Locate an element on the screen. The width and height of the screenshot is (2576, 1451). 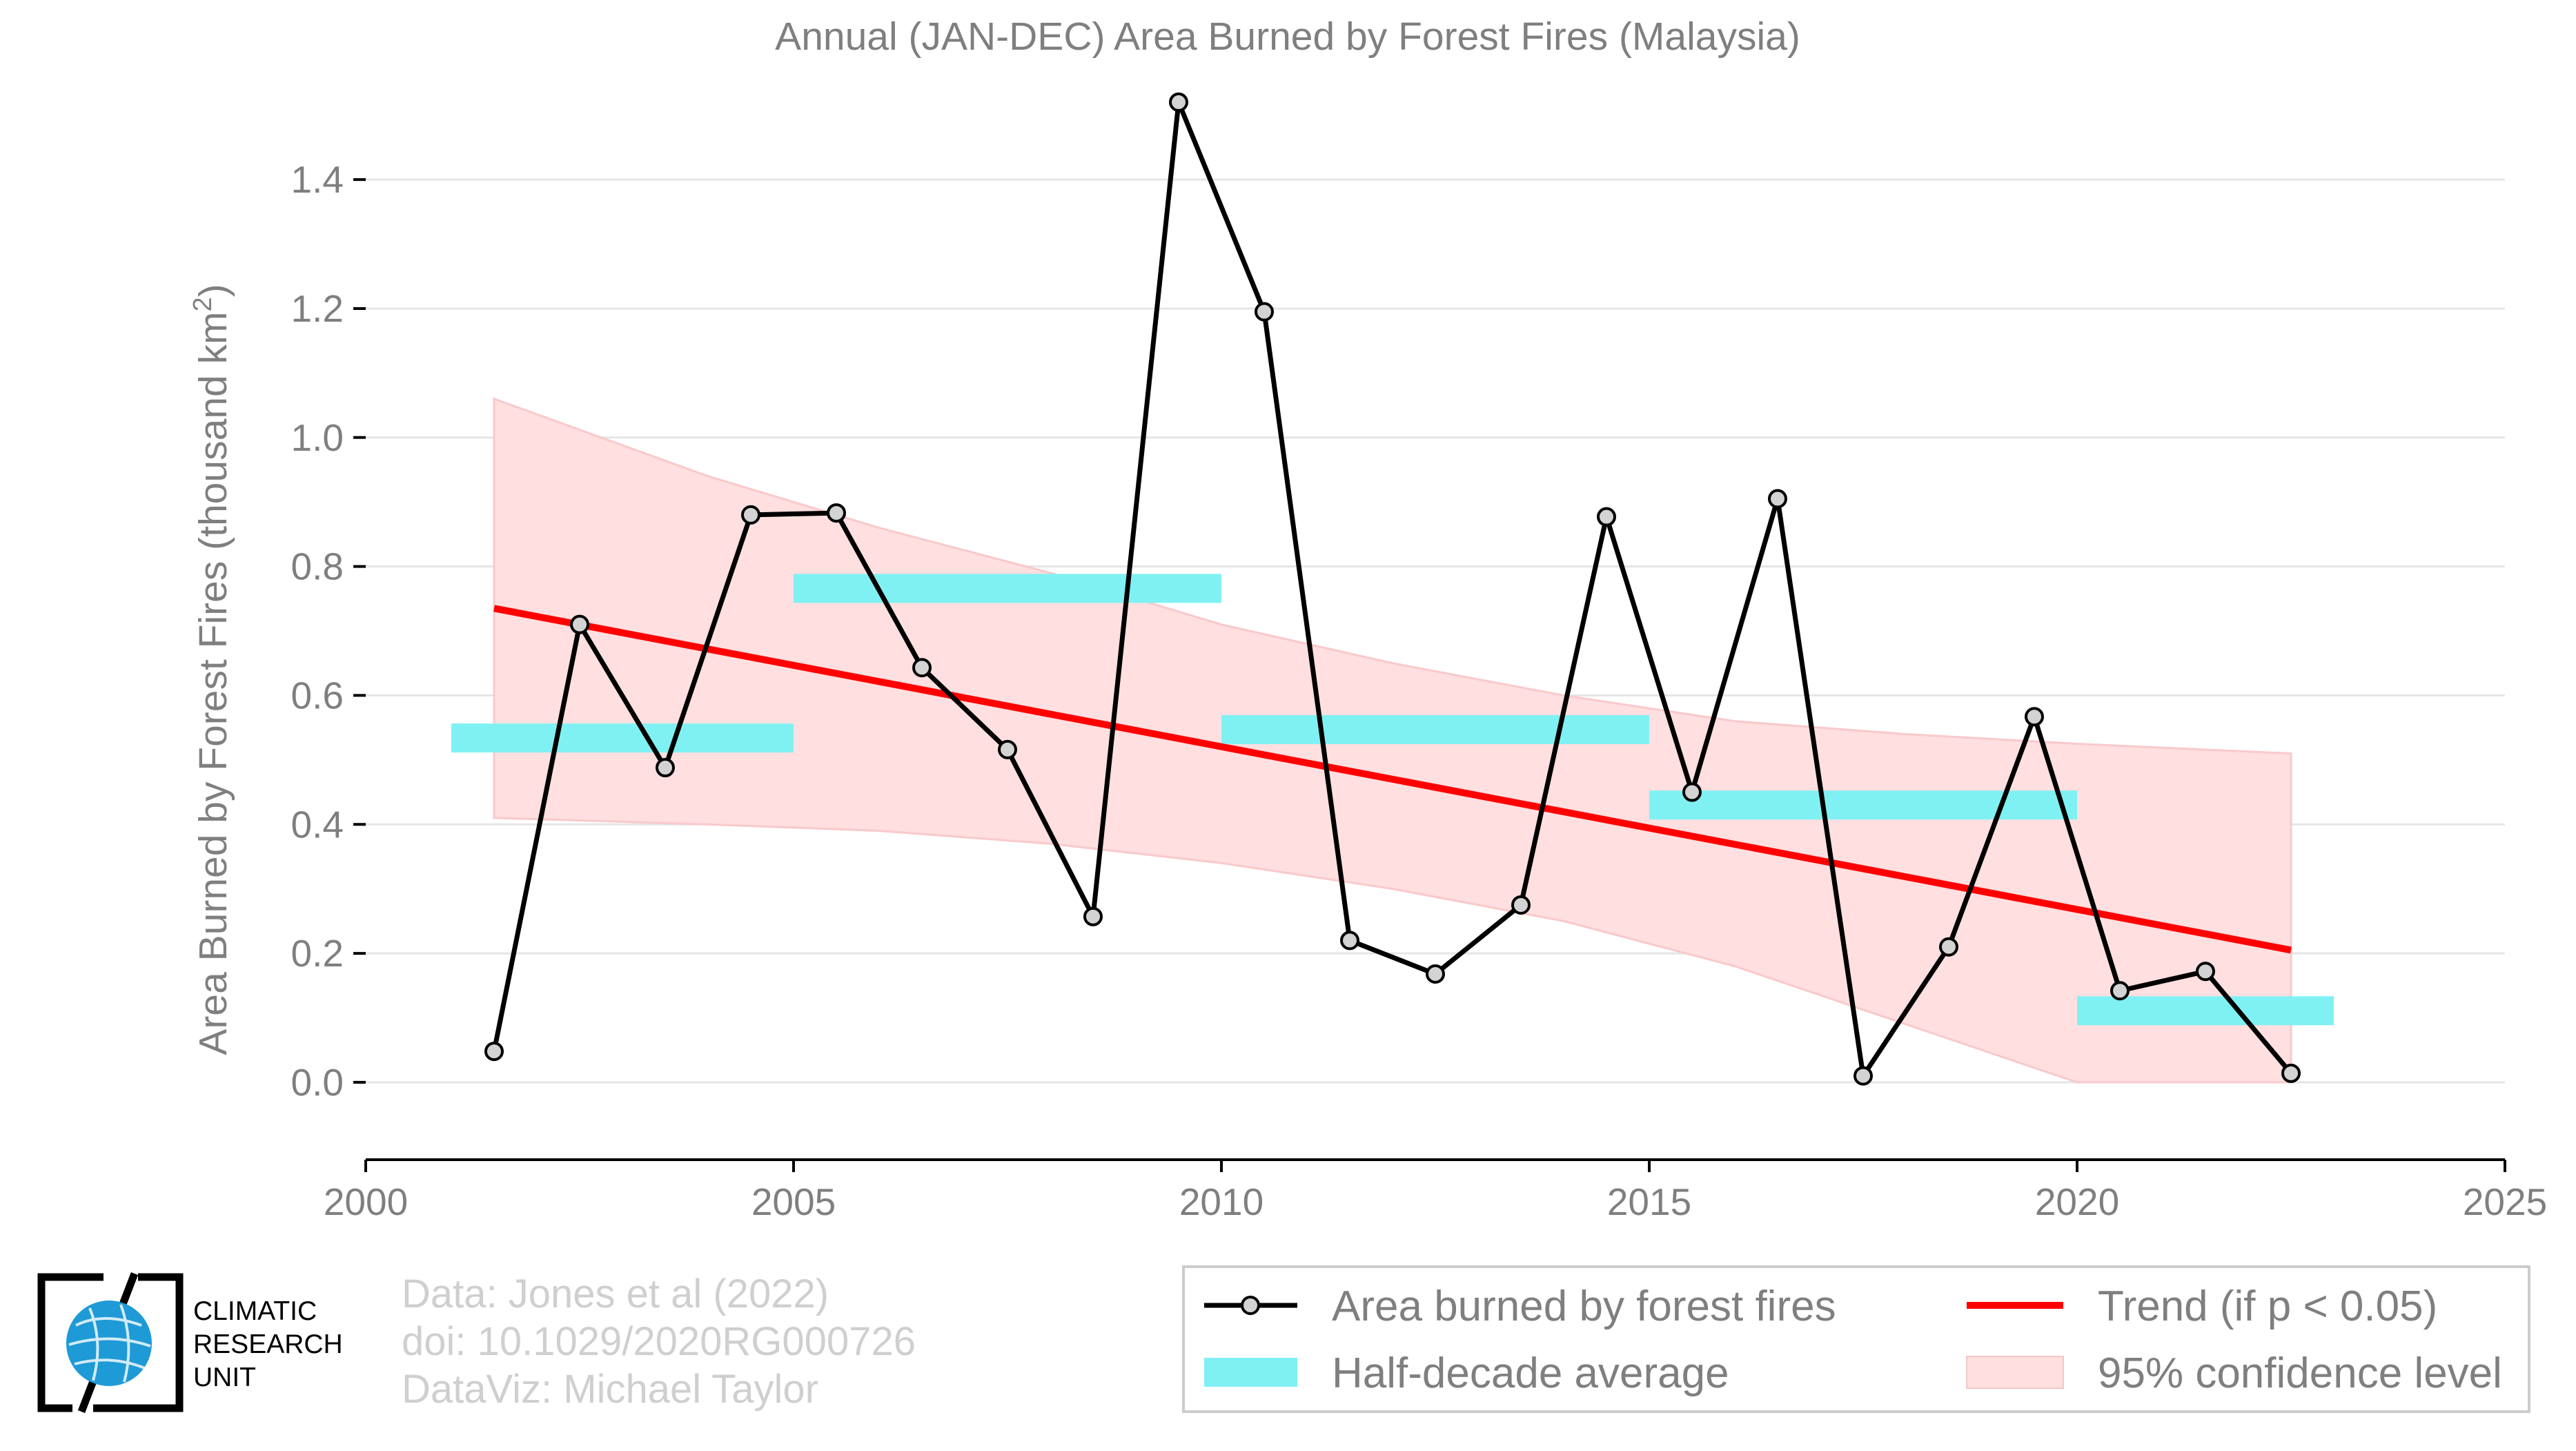
cru-logo: CLIMATIC RESEARCH UNIT is located at coordinates (190, 1342).